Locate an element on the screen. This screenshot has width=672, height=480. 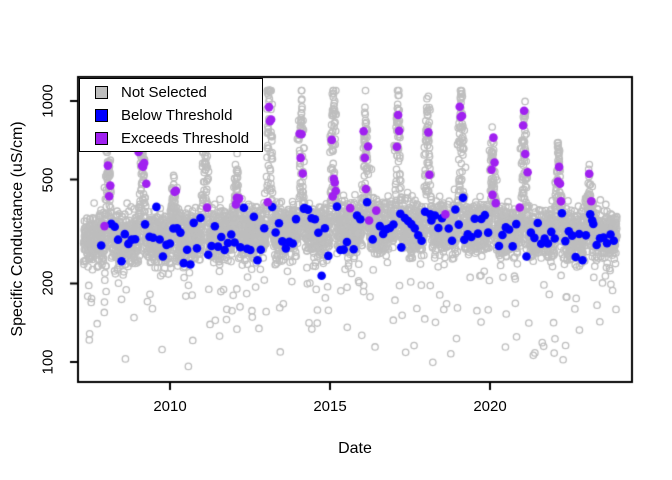
y-tick-label: 100 is located at coordinates (48, 362).